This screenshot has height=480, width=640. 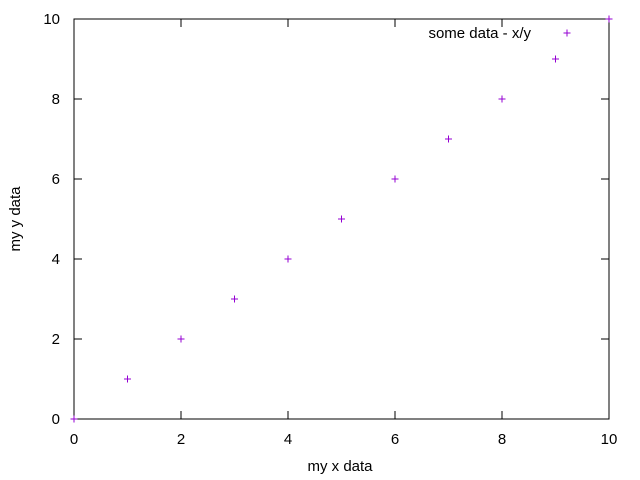 What do you see at coordinates (56, 339) in the screenshot?
I see `y-tick-label: 2` at bounding box center [56, 339].